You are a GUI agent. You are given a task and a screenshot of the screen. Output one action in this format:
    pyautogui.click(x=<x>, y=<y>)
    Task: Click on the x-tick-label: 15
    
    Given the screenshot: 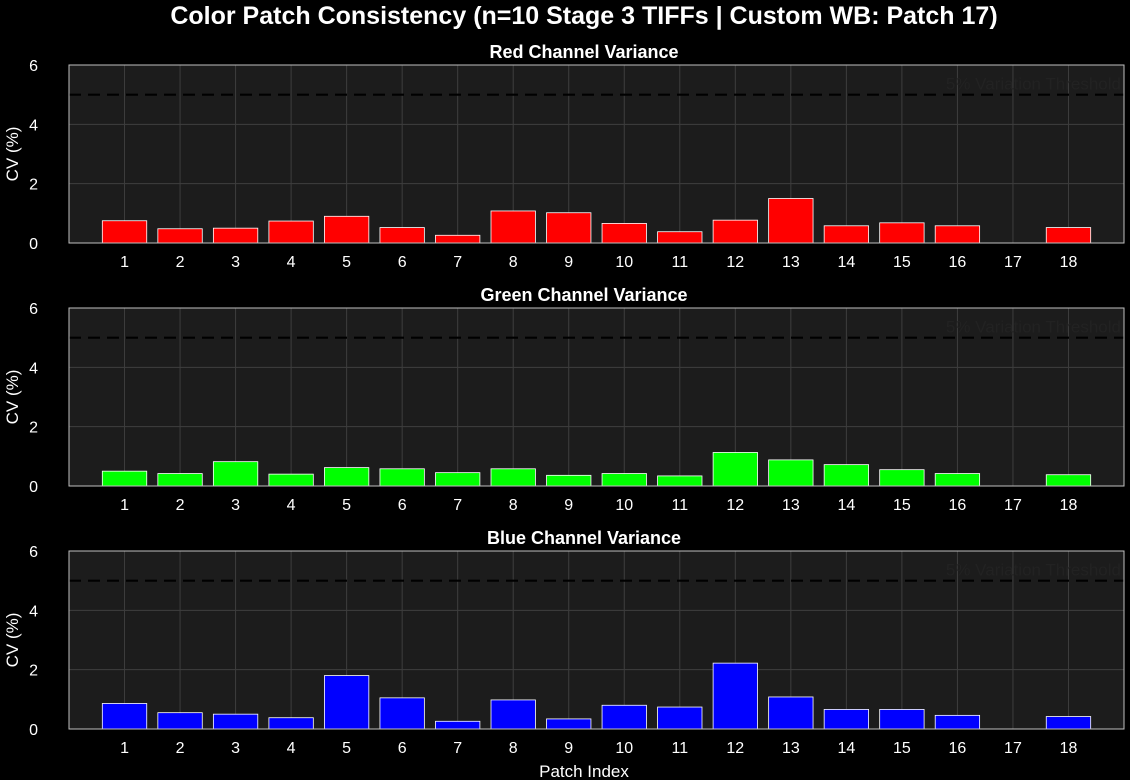 What is the action you would take?
    pyautogui.click(x=902, y=748)
    